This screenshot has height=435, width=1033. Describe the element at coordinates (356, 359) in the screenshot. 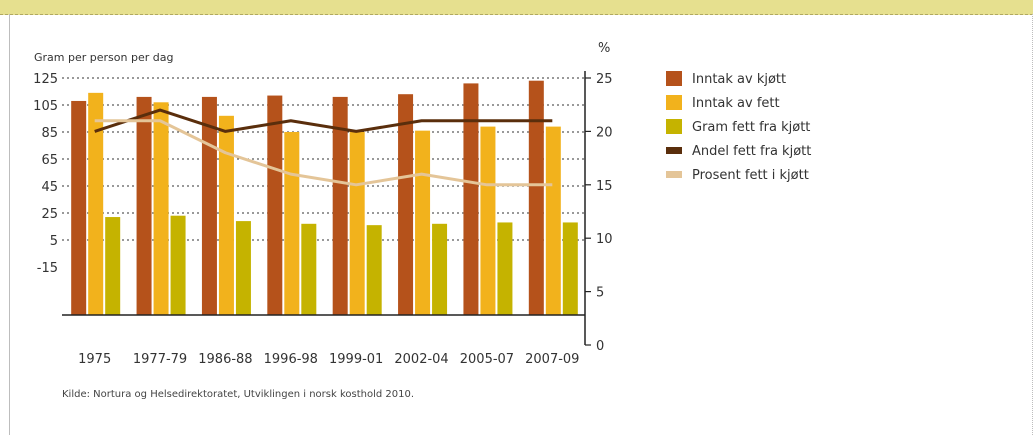

I see `category-label: 1999-01` at that location.